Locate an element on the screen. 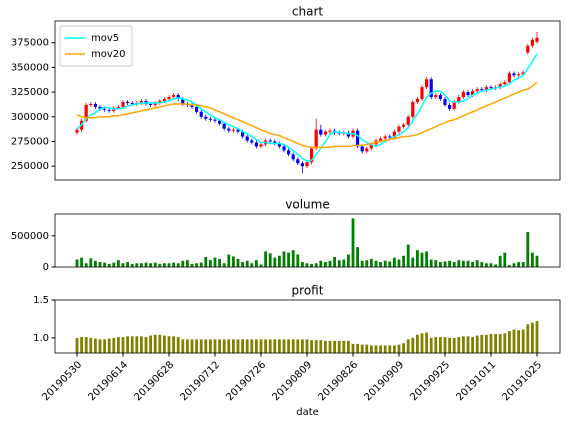  line-series is located at coordinates (307, 115).